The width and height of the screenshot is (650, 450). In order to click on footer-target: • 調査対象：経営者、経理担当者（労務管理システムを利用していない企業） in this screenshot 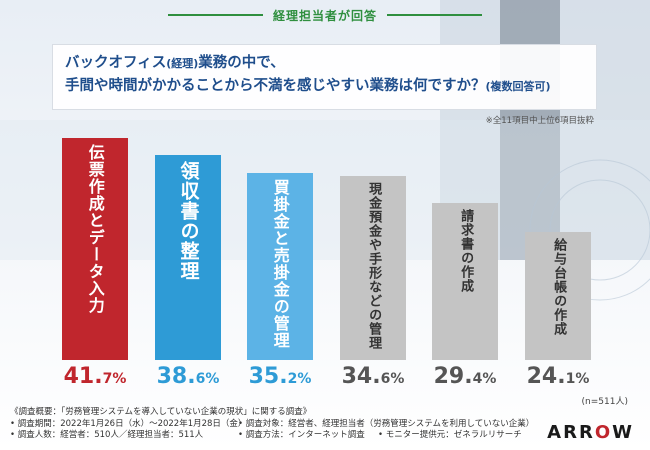, I will do `click(386, 423)`.